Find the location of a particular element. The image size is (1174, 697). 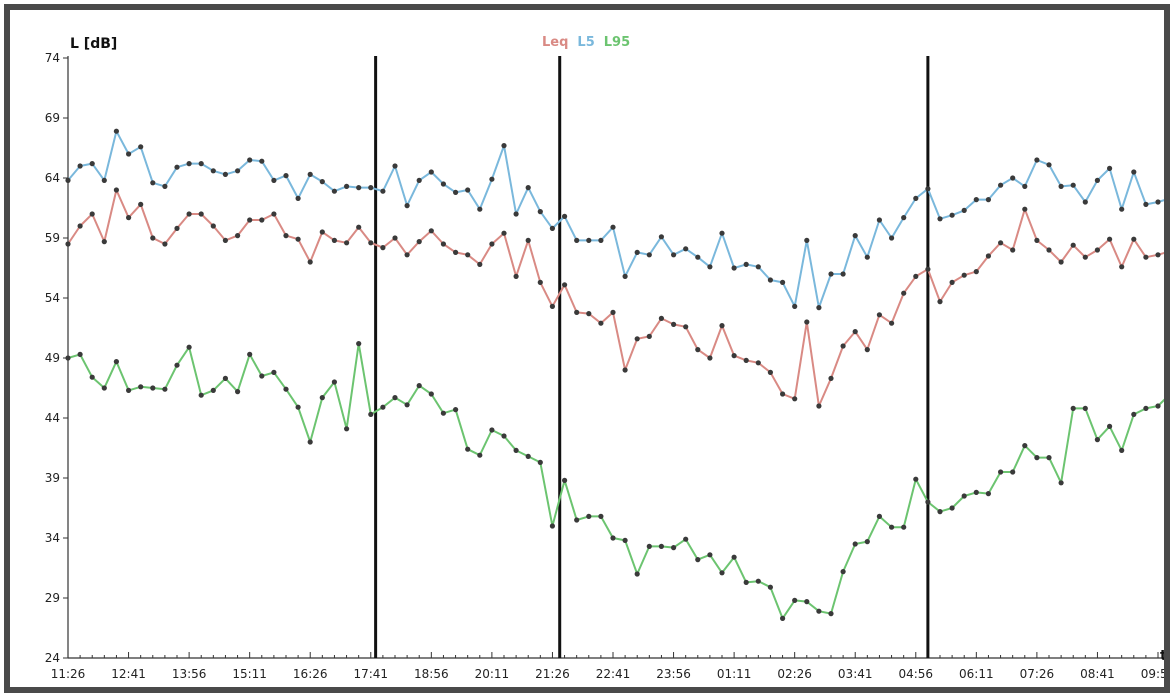

x-tick-label: 06:11 is located at coordinates (976, 674).